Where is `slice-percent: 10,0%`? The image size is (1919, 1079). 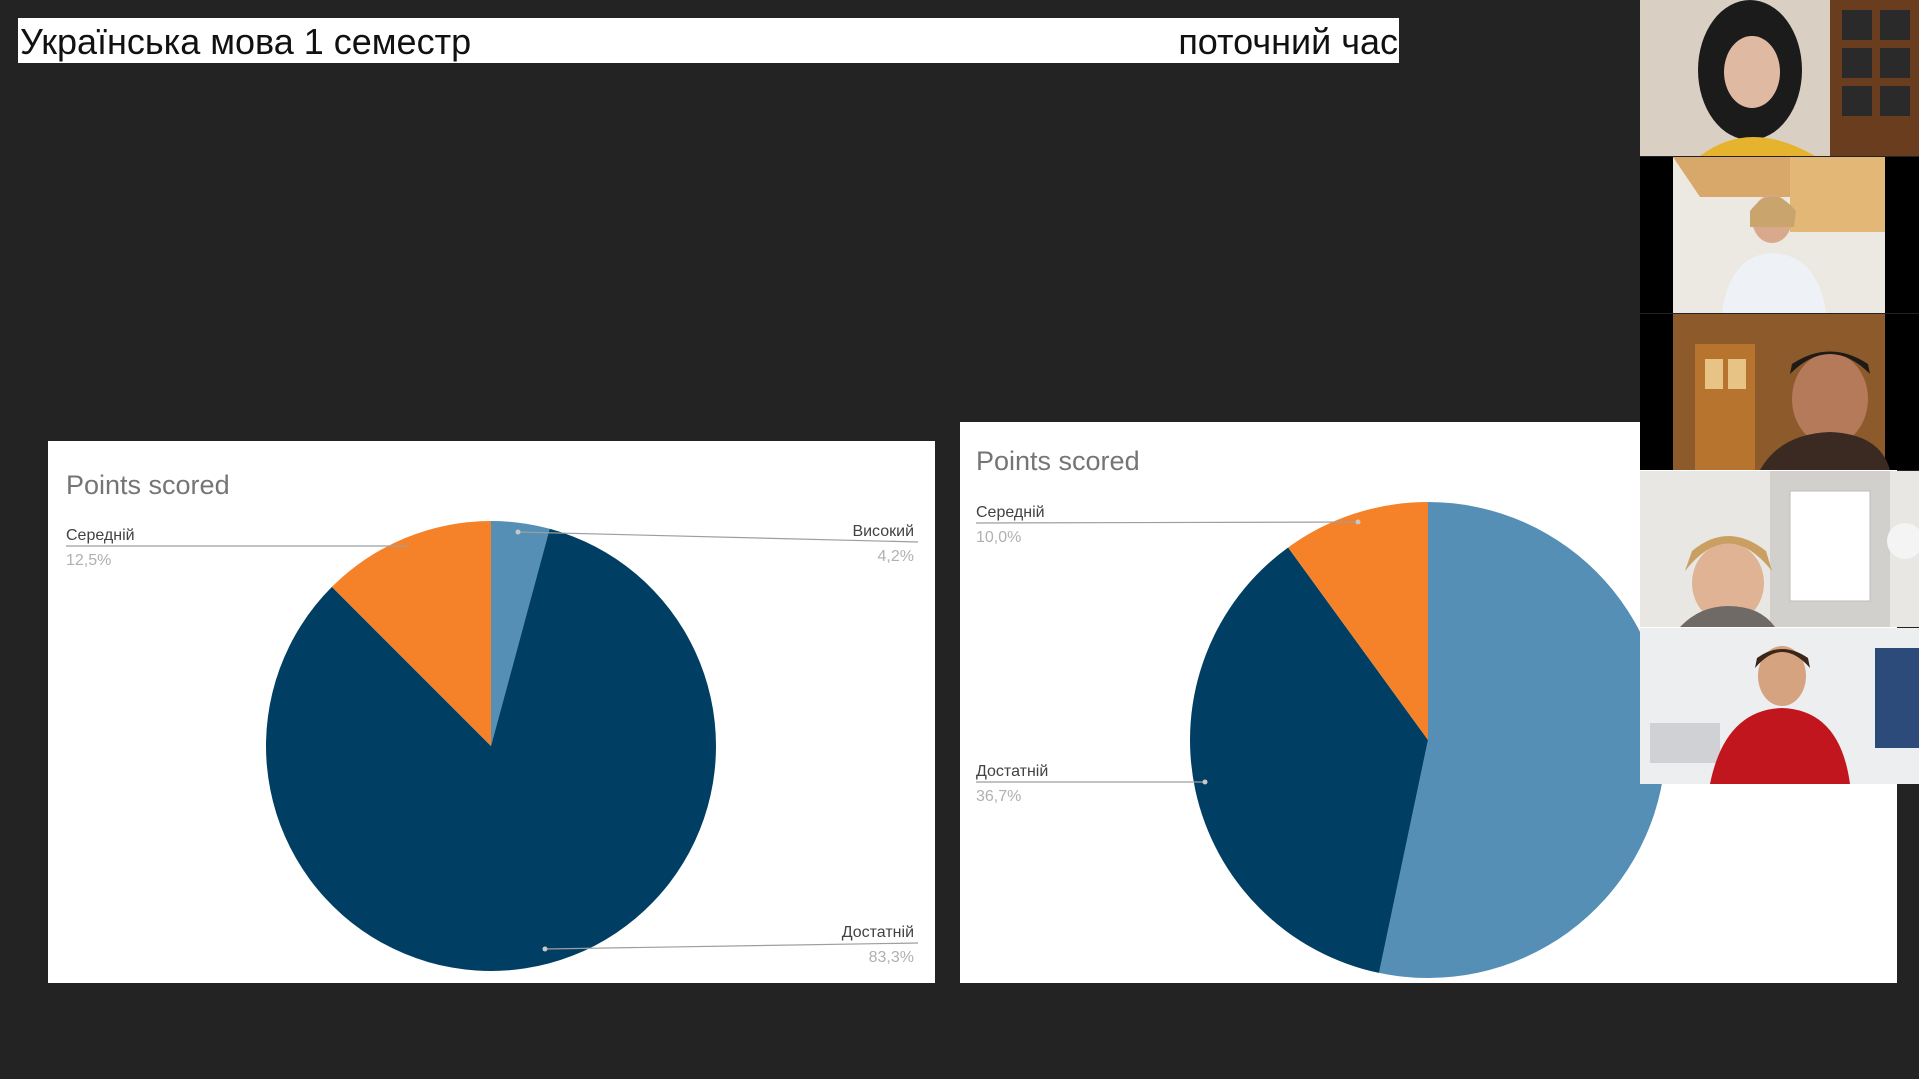 slice-percent: 10,0% is located at coordinates (998, 537).